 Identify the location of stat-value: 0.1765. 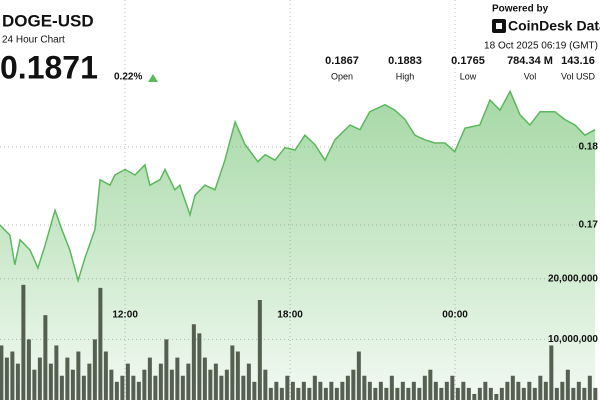
(468, 61).